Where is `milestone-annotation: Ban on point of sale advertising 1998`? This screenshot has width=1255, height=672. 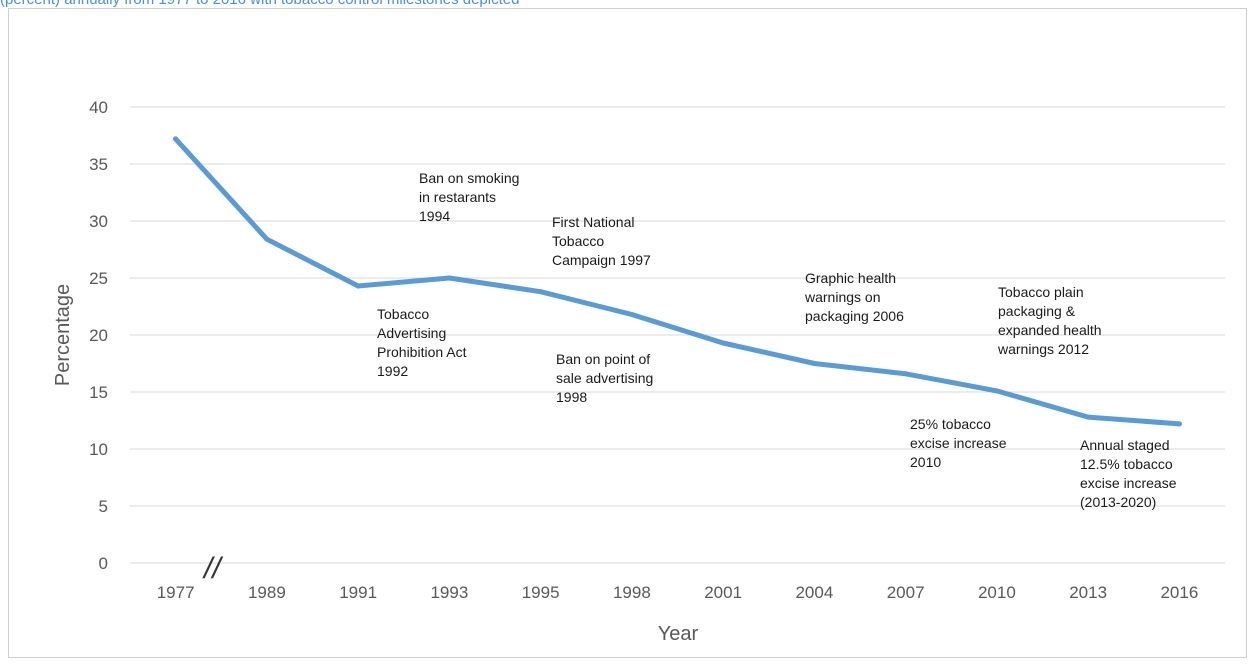
milestone-annotation: Ban on point of sale advertising 1998 is located at coordinates (604, 378).